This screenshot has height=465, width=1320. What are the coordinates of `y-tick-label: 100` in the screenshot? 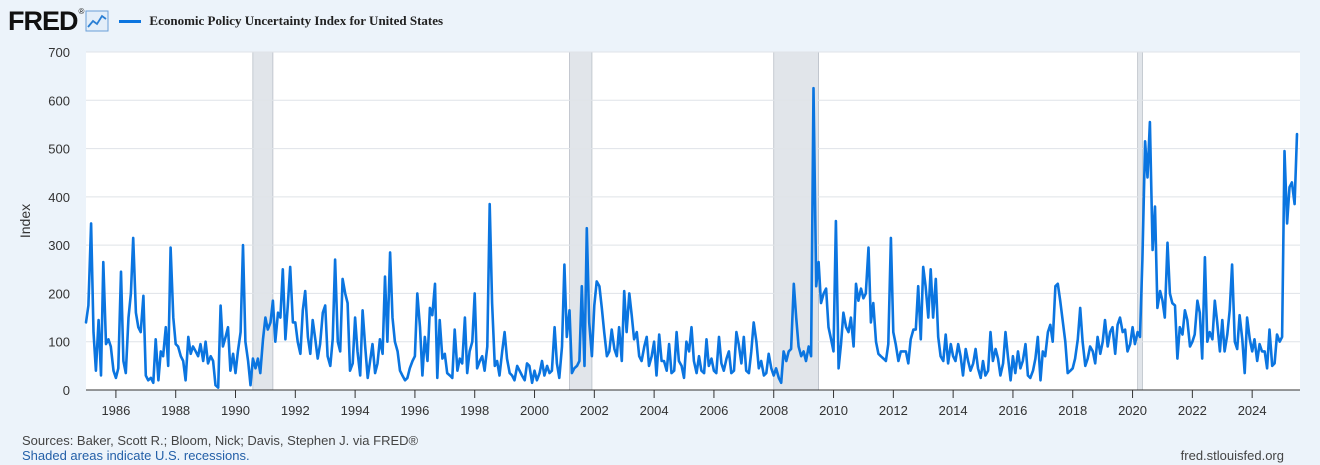 It's located at (59, 342).